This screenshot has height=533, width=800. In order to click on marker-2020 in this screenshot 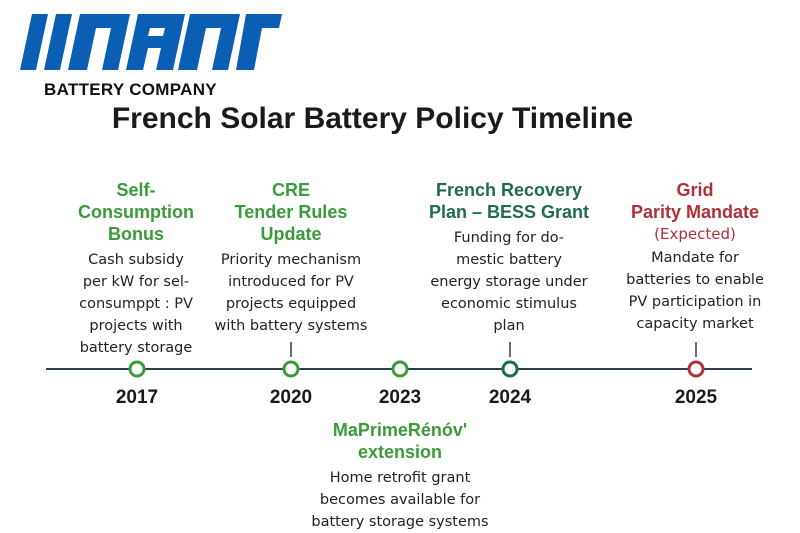, I will do `click(291, 369)`.